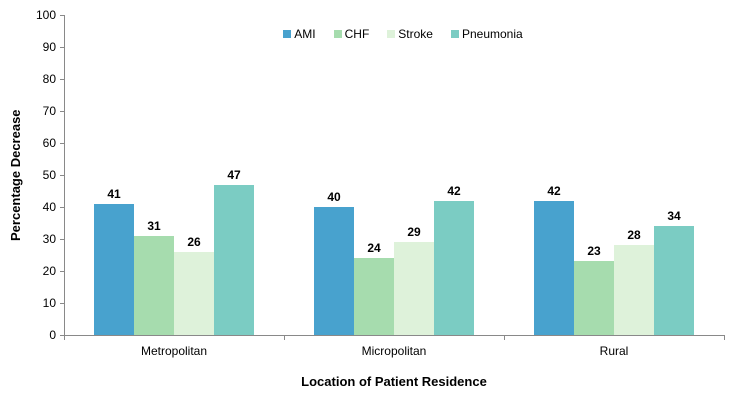  I want to click on legend-item-chf: CHF, so click(351, 34).